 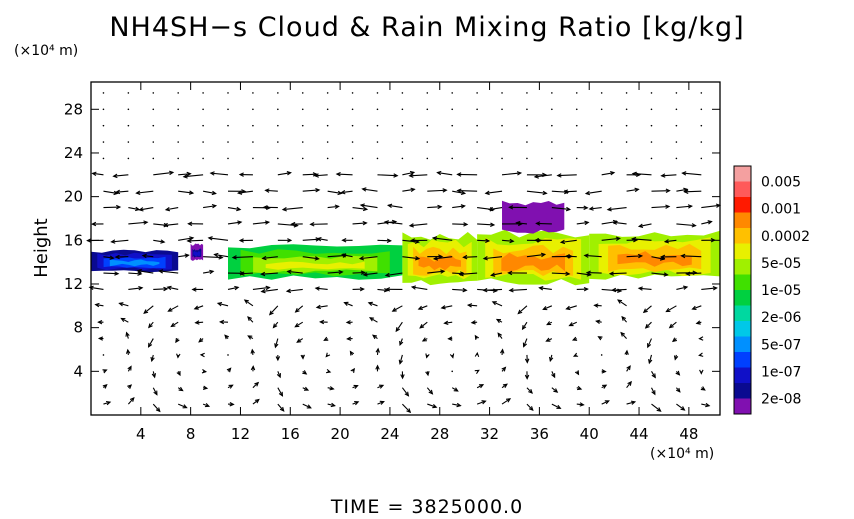 What do you see at coordinates (781, 183) in the screenshot?
I see `colorbar-label: 0.005` at bounding box center [781, 183].